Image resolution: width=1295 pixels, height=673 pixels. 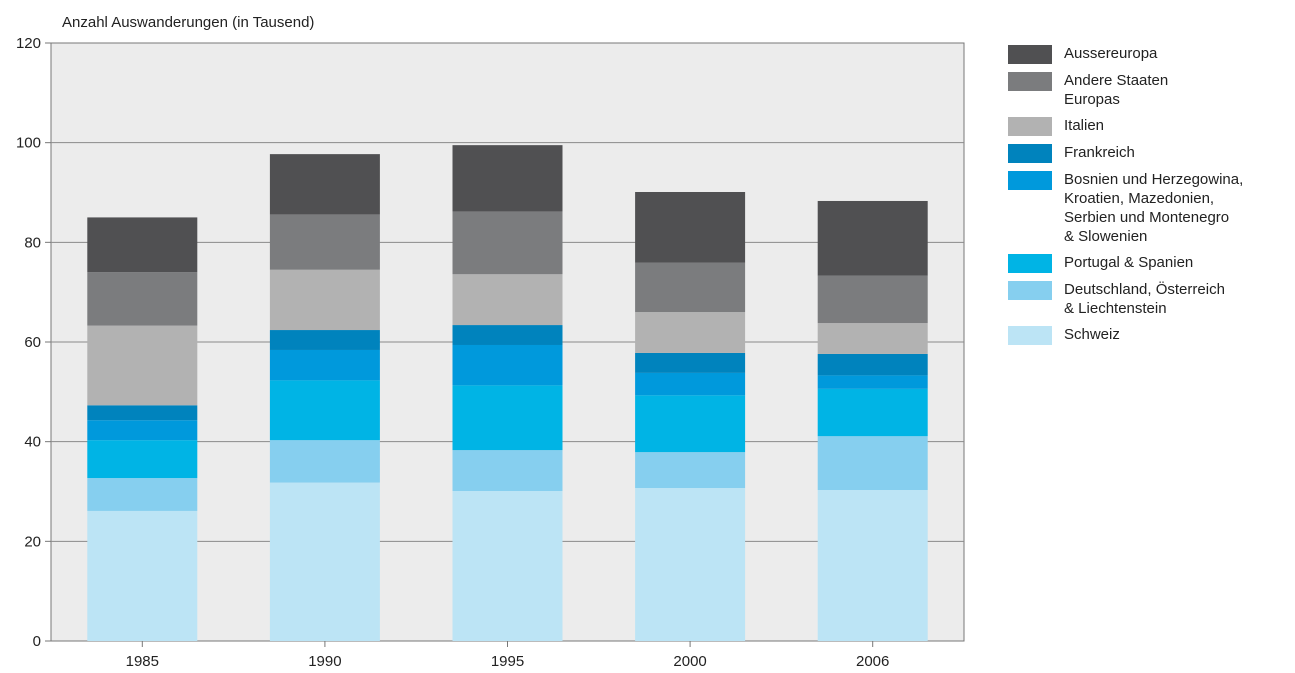 I want to click on x-tick-label: 1995, so click(x=507, y=661).